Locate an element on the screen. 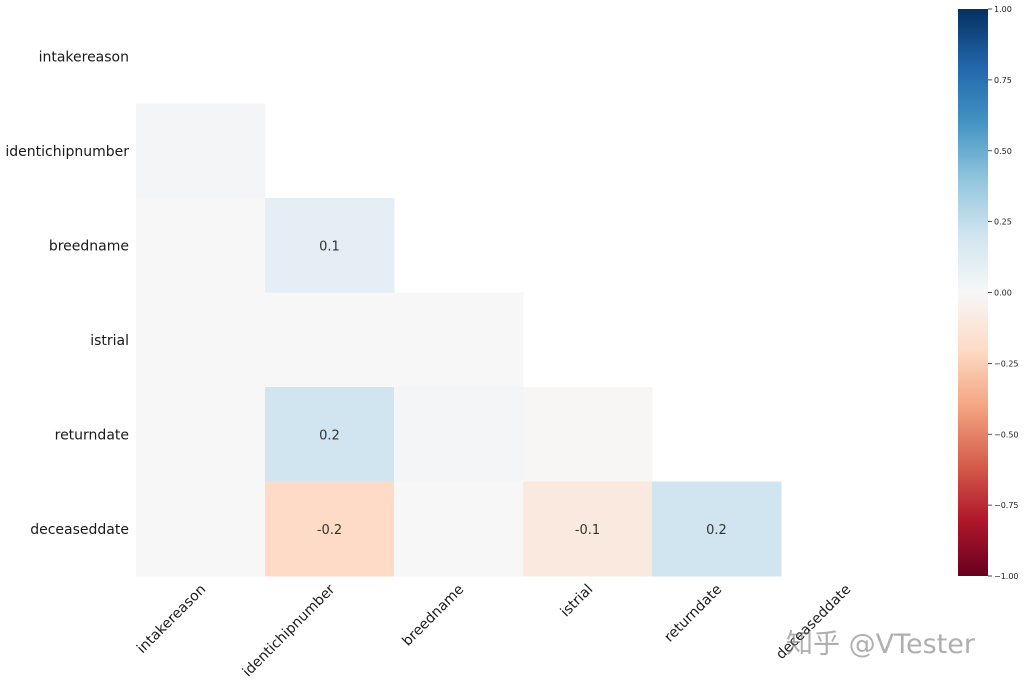 This screenshot has height=683, width=1024. x-label-returndate: returndate is located at coordinates (693, 614).